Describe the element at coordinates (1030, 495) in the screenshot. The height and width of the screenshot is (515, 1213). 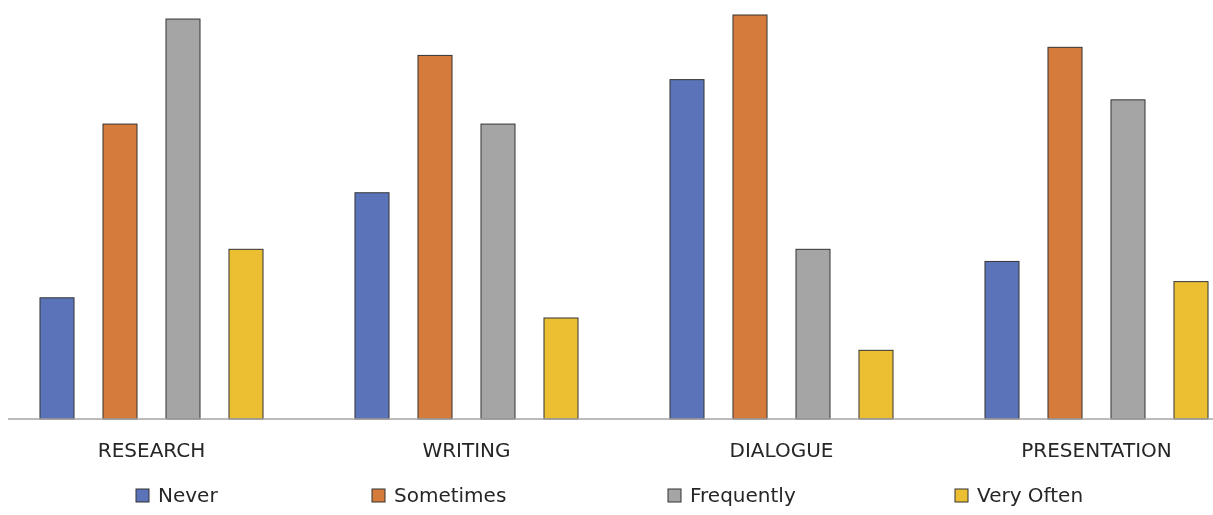
I see `legend-label: Very Often` at that location.